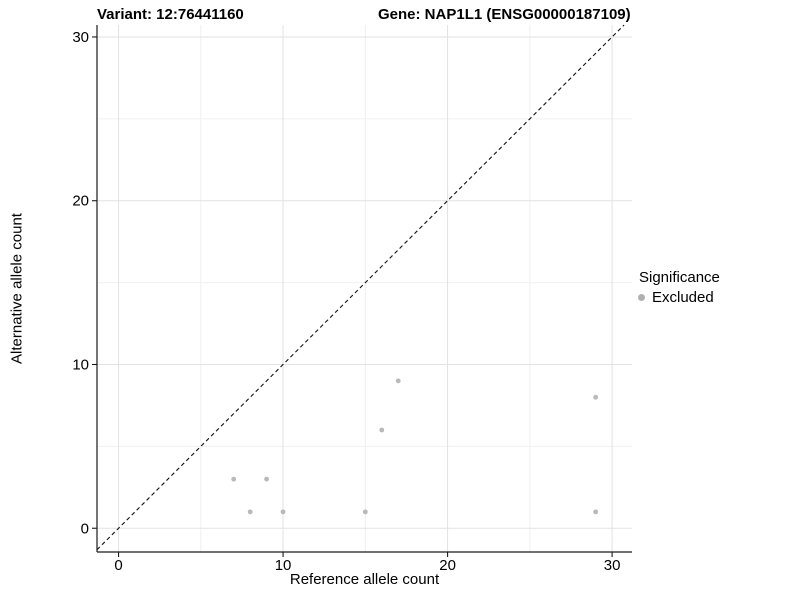 The image size is (800, 600). Describe the element at coordinates (80, 37) in the screenshot. I see `y-tick-label: 30` at that location.